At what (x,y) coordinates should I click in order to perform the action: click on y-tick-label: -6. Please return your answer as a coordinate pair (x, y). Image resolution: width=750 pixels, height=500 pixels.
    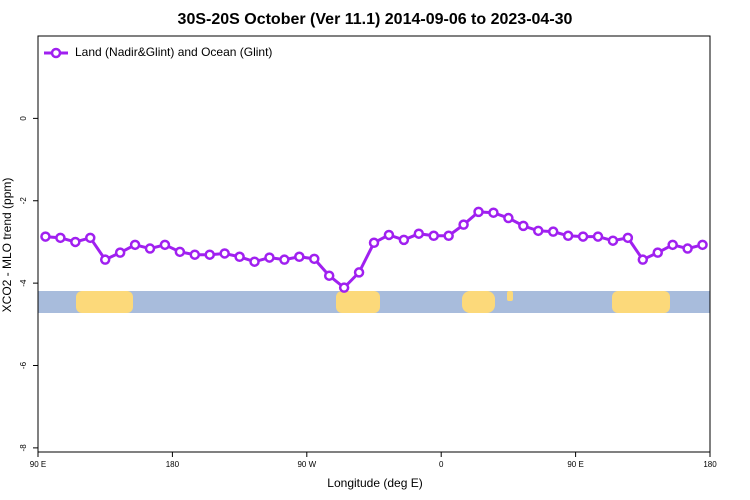
    Looking at the image, I should click on (23, 365).